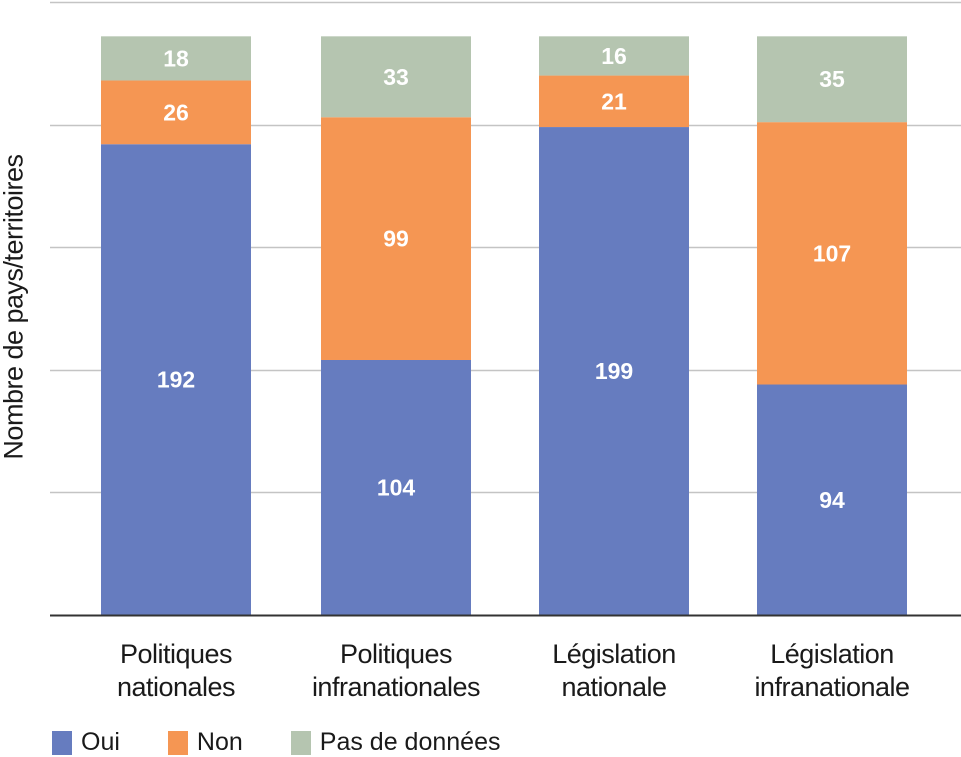 The image size is (961, 757). What do you see at coordinates (614, 670) in the screenshot?
I see `x-tick-label: Législation nationale` at bounding box center [614, 670].